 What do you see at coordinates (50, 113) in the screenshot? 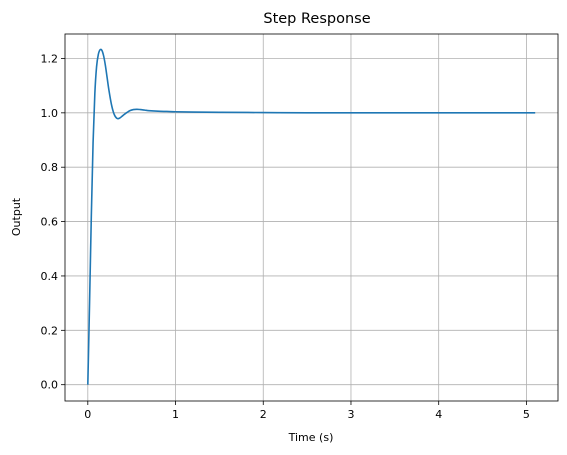
I see `y-tick-label: 1.0` at bounding box center [50, 113].